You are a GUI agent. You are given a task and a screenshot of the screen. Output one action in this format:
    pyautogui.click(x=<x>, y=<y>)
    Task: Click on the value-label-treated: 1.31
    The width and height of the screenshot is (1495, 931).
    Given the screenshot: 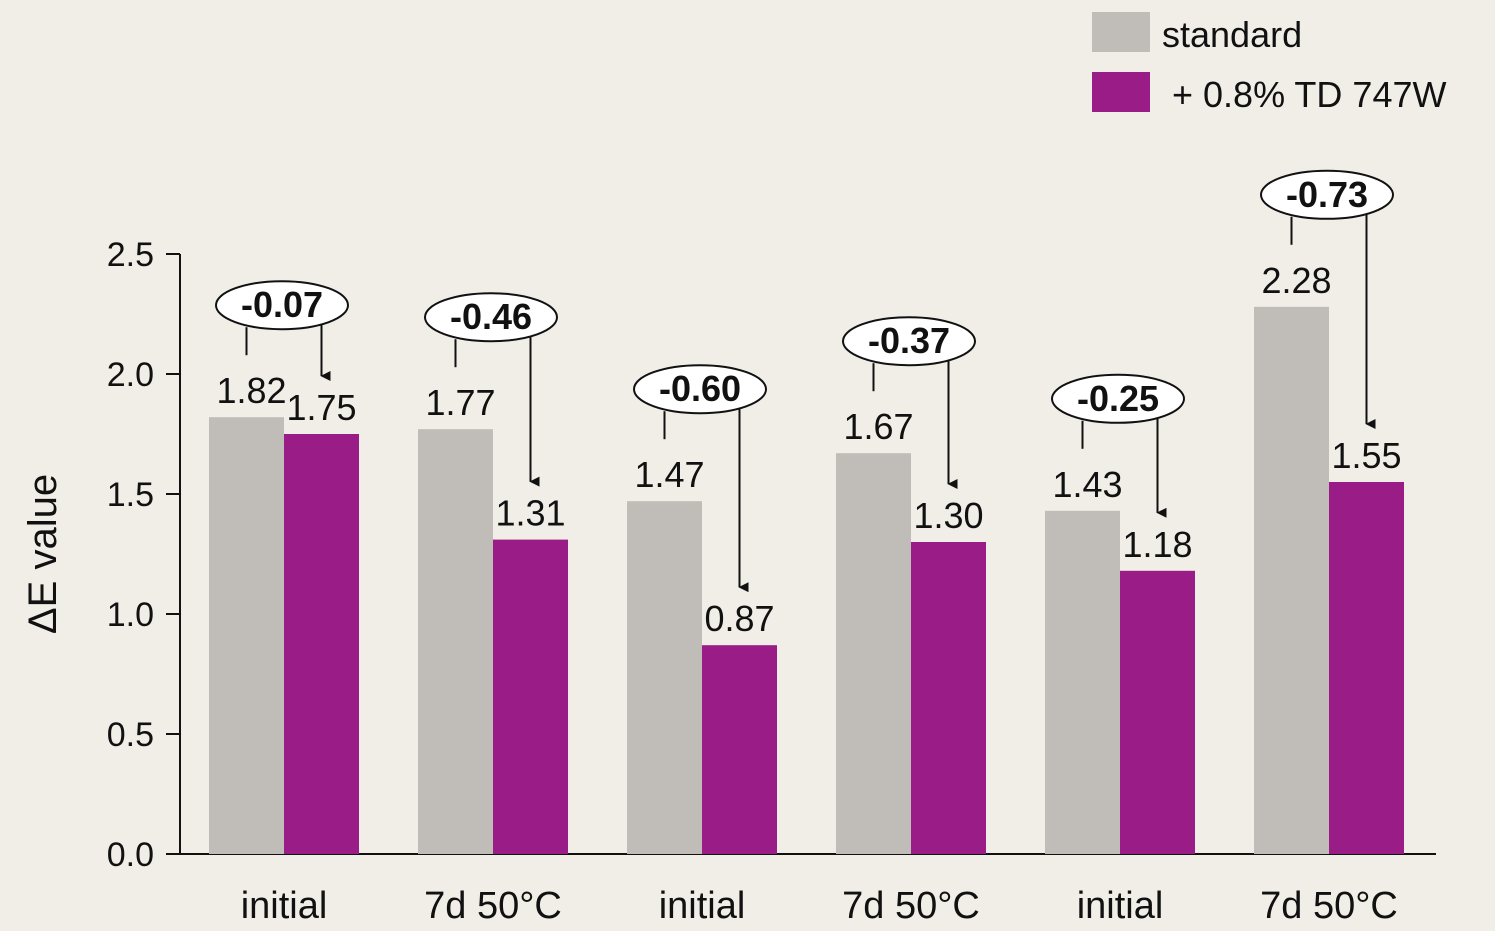 What is the action you would take?
    pyautogui.click(x=530, y=513)
    